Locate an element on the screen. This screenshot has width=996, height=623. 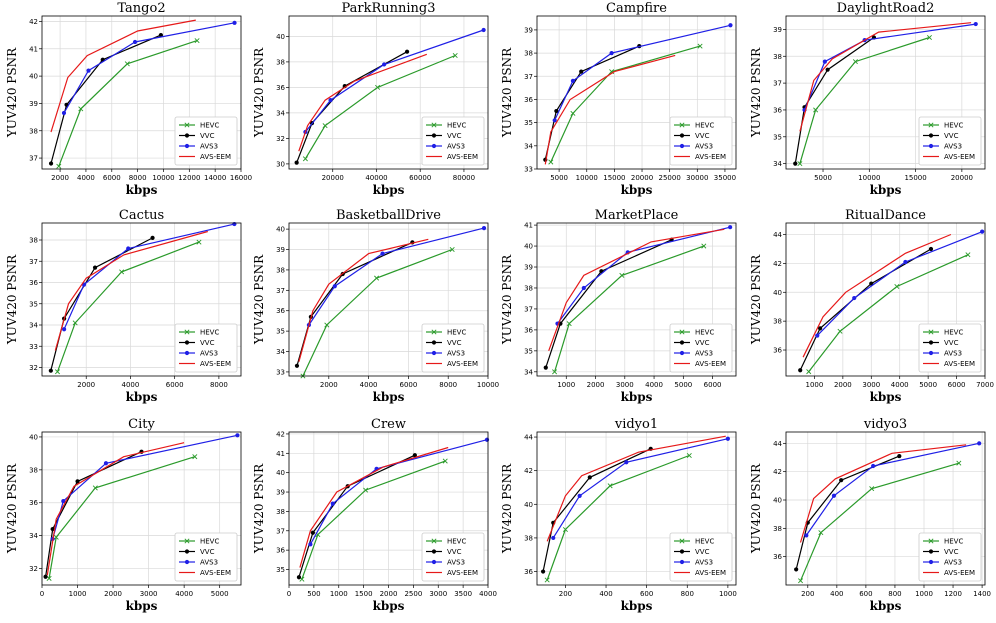
legend-box is located at coordinates (206, 141).